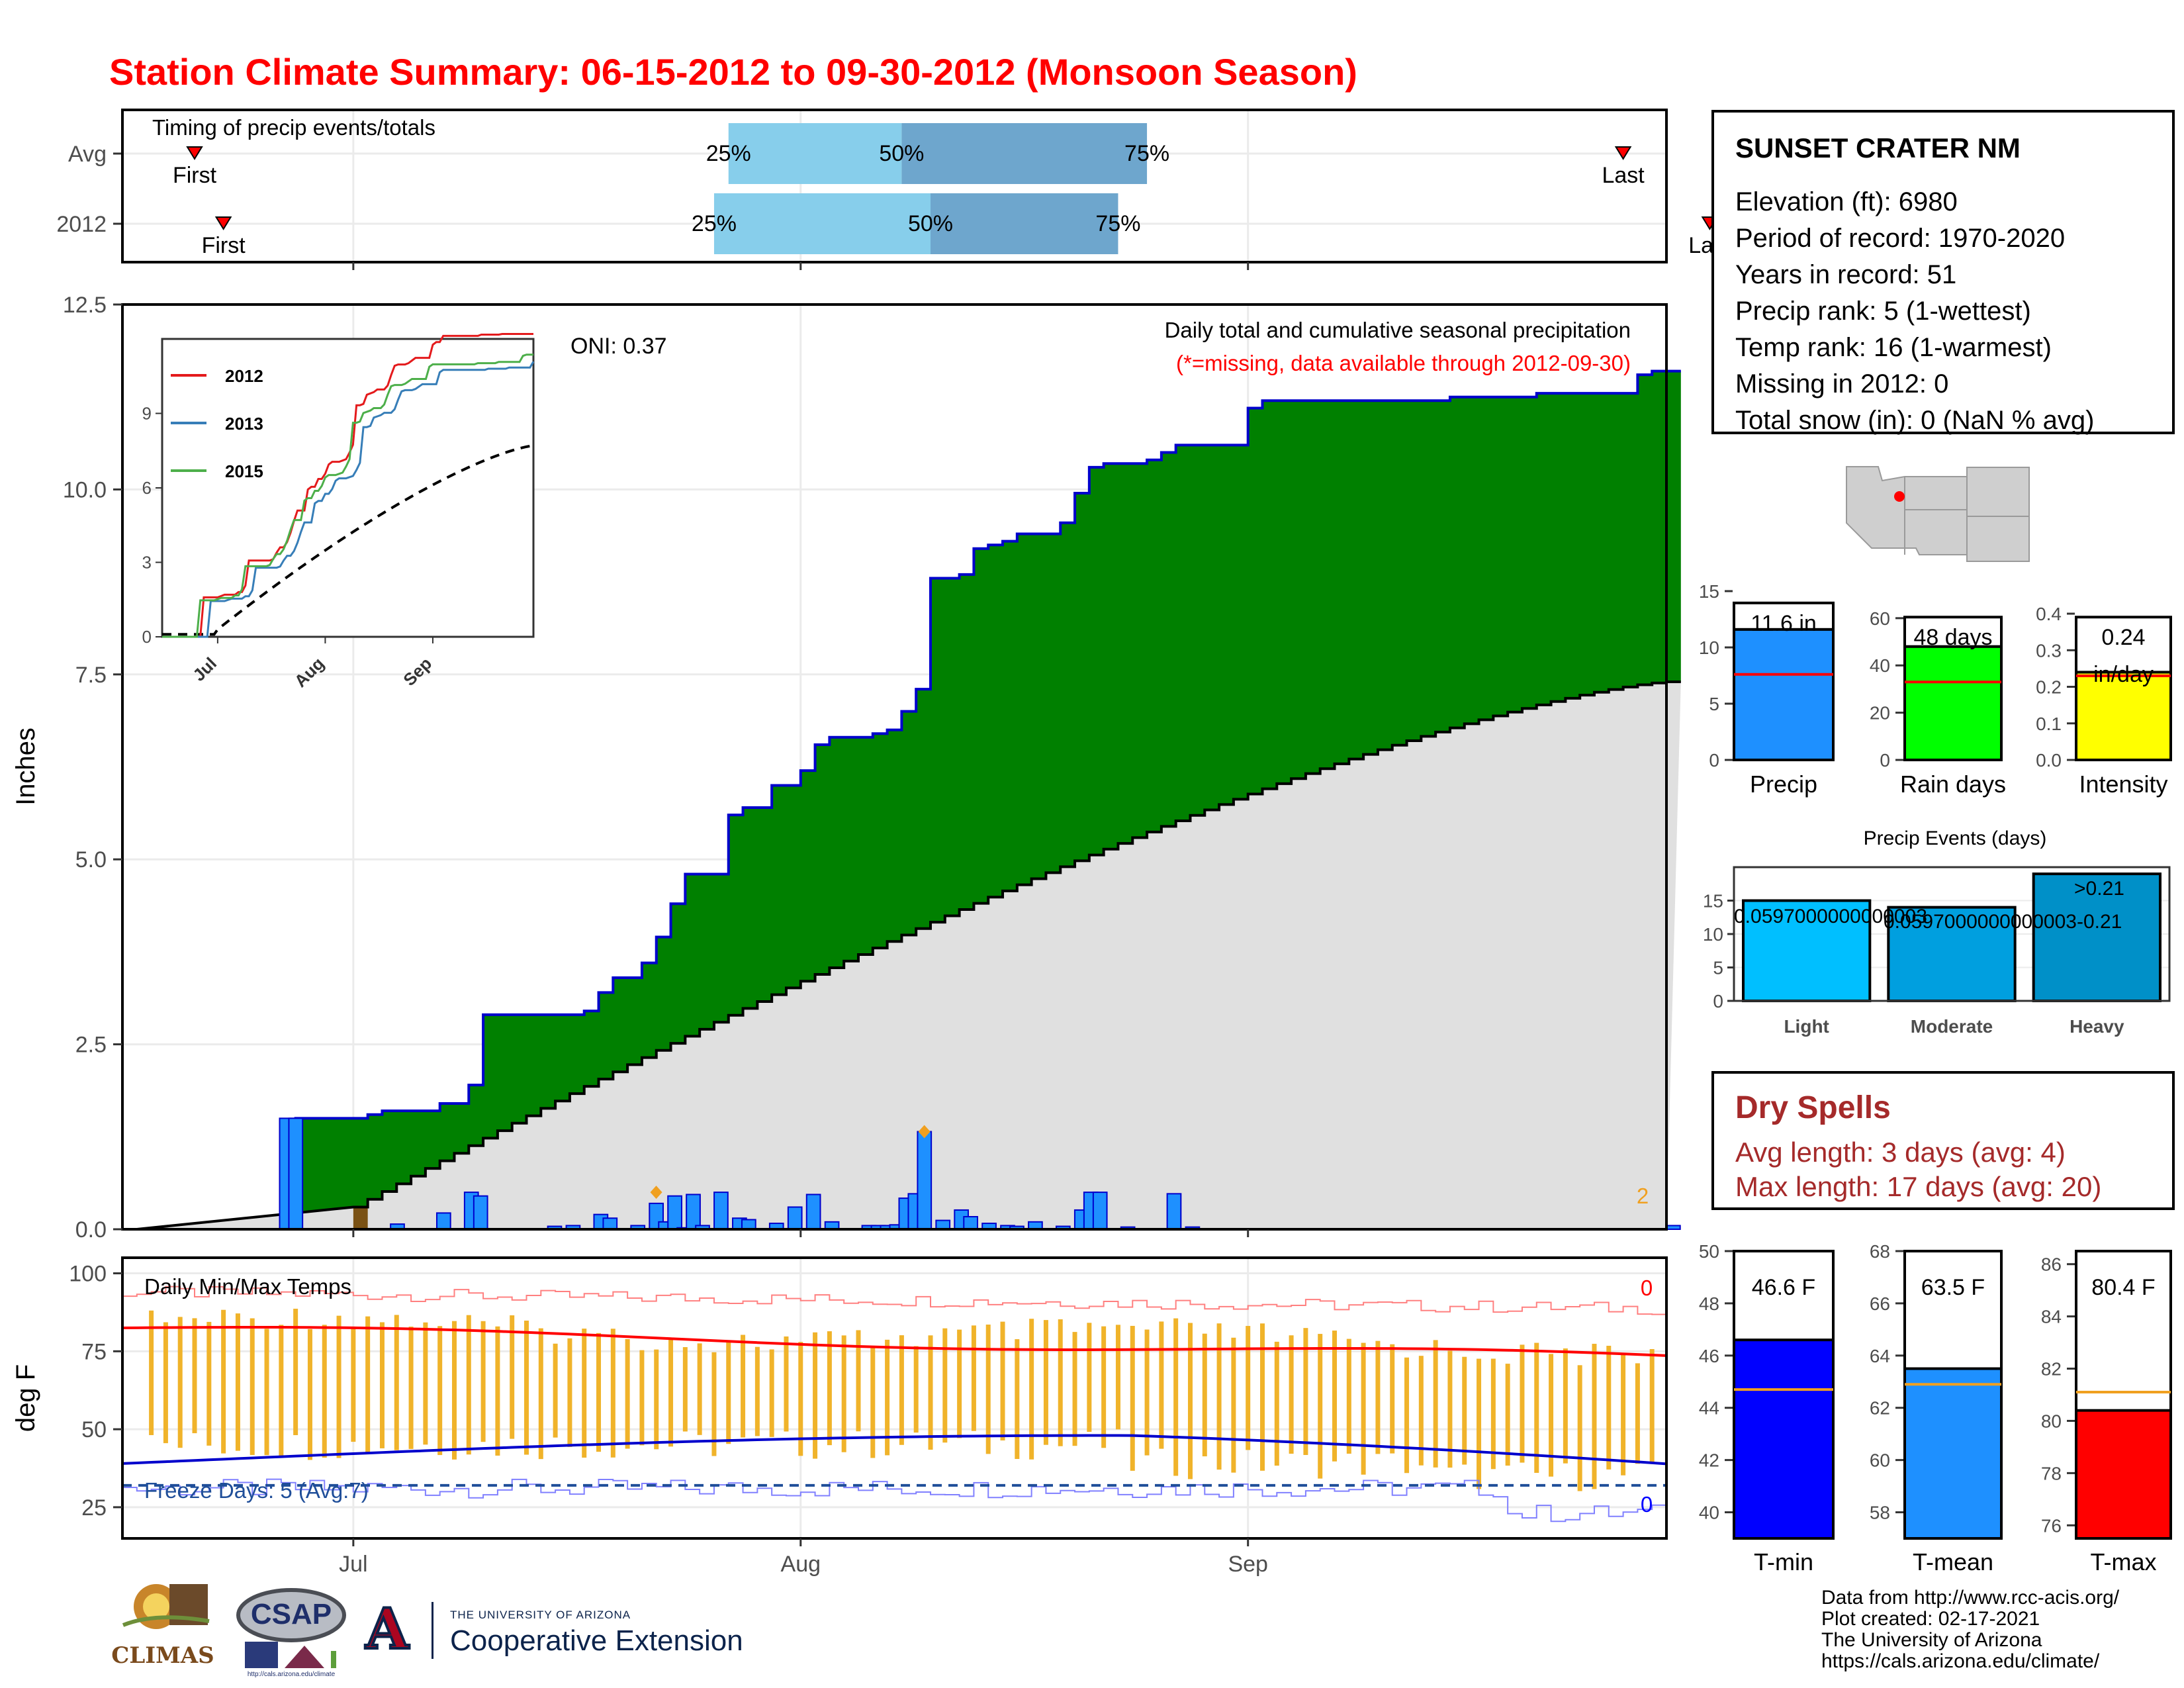 The image size is (2184, 1688). Describe the element at coordinates (1831, 916) in the screenshot. I see `events-bar-label-light: 0.0597000000000003` at that location.